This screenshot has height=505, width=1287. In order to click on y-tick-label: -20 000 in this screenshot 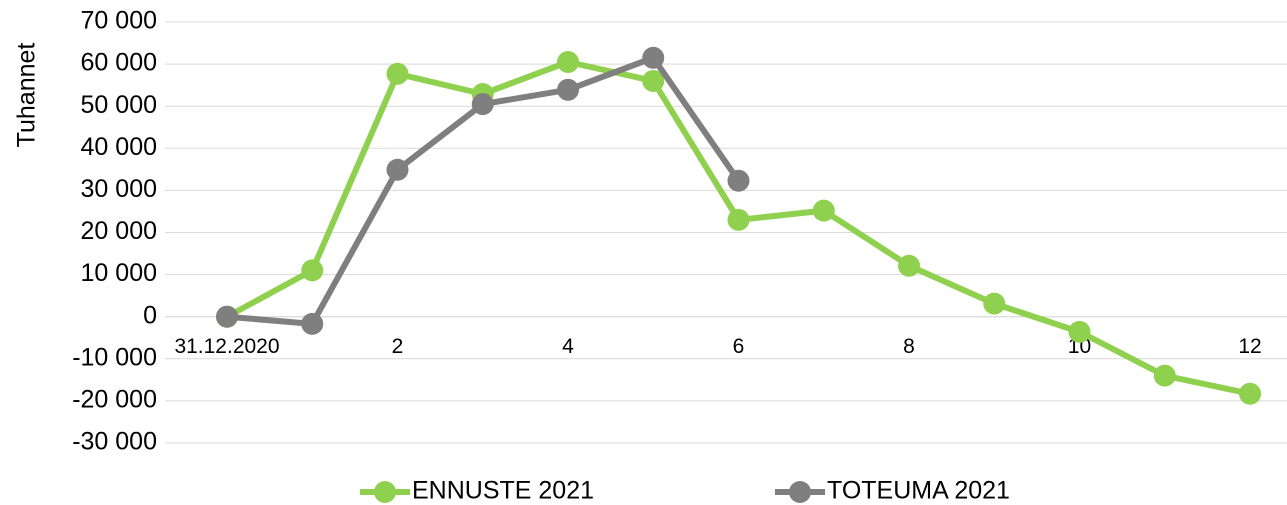, I will do `click(114, 400)`.